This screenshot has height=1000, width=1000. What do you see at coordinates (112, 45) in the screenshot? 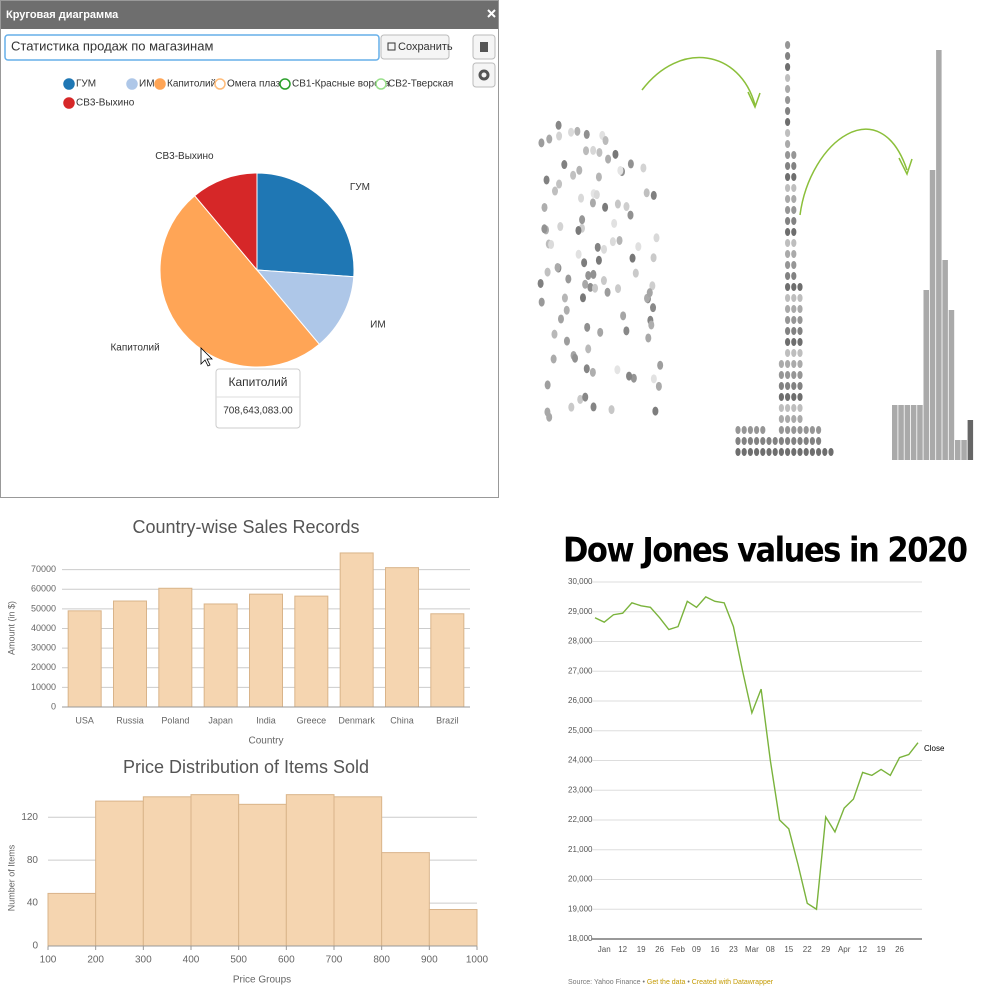
I see `title-input-value: Статистика продаж по магазинам` at bounding box center [112, 45].